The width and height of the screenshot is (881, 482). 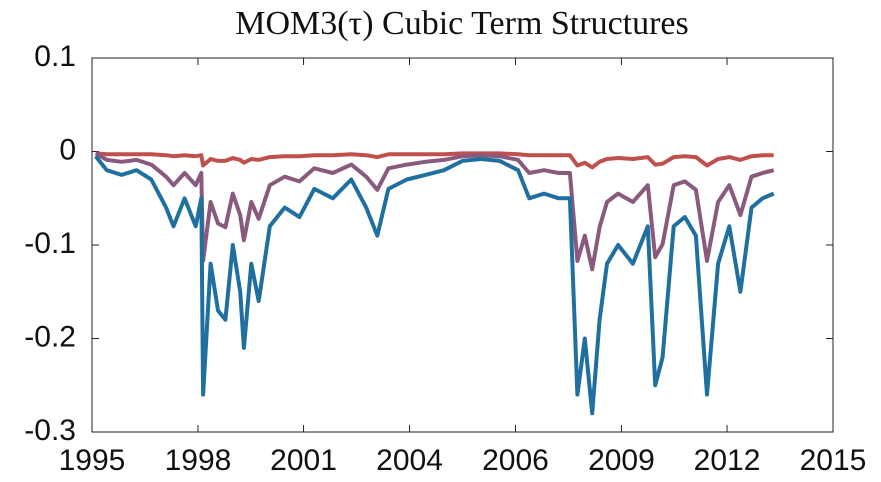 What do you see at coordinates (409, 460) in the screenshot?
I see `x-tick-label: 2004` at bounding box center [409, 460].